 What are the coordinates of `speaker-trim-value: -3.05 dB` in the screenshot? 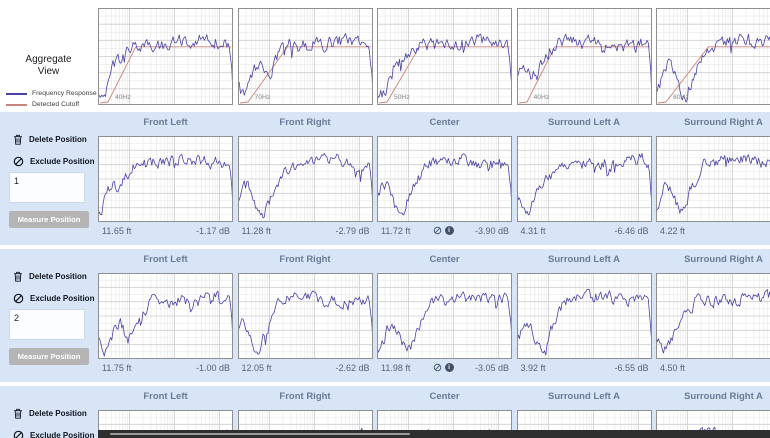 It's located at (491, 368).